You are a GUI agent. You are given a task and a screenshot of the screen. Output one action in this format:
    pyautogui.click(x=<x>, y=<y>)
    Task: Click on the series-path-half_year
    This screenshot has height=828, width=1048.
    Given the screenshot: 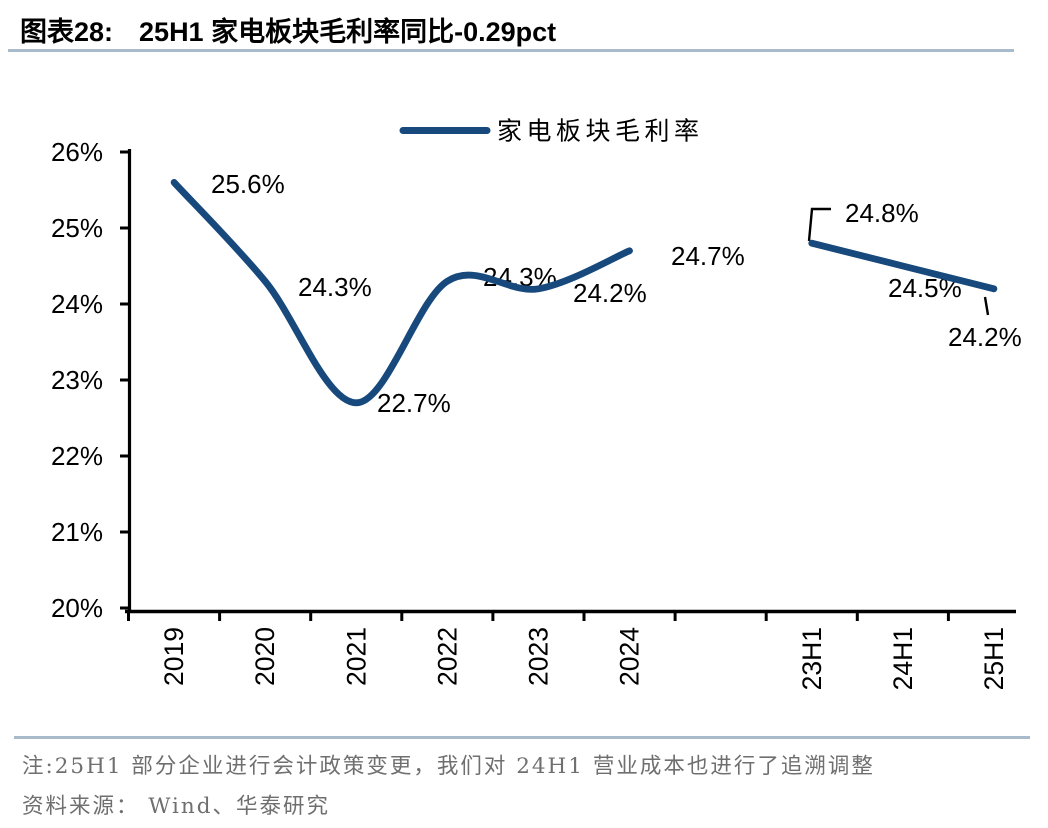 What is the action you would take?
    pyautogui.click(x=903, y=266)
    